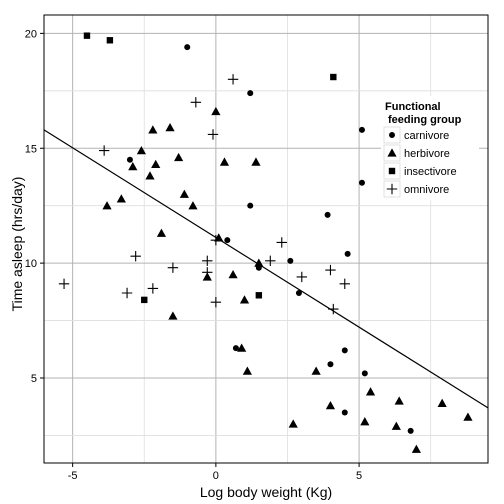  I want to click on legend-title-line1: Functional, so click(413, 107).